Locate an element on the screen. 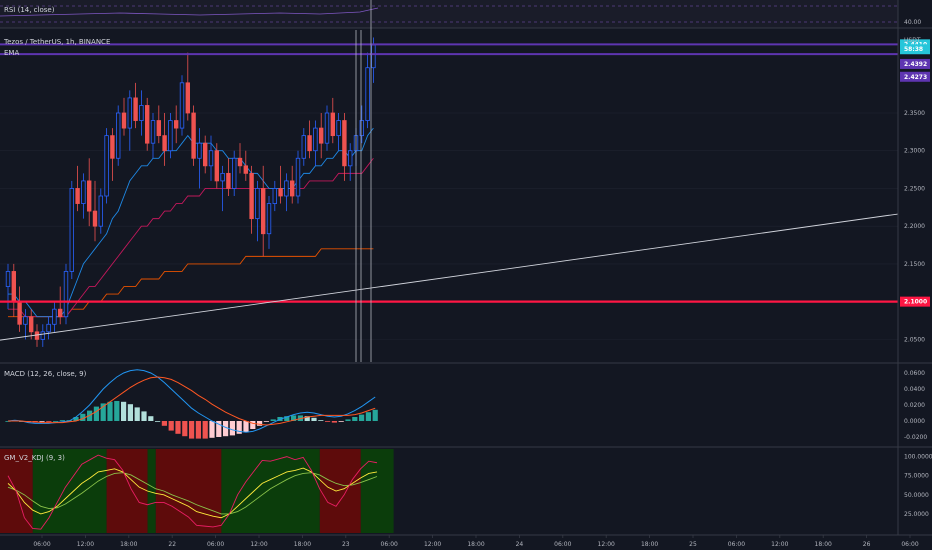 The image size is (932, 550). macd-label: MACD (12, 26, close, 9) is located at coordinates (45, 374).